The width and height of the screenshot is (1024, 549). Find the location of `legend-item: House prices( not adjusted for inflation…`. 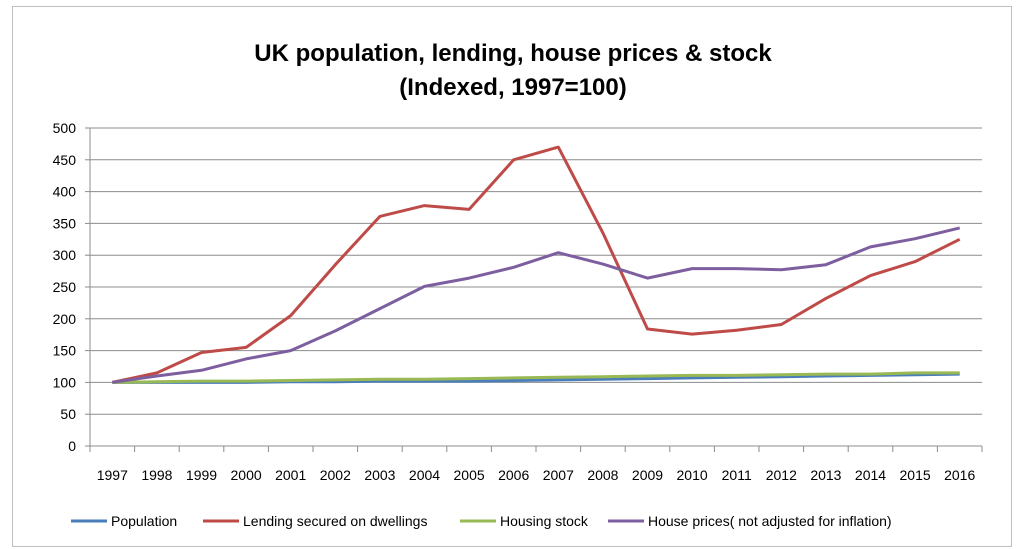

legend-item: House prices( not adjusted for inflation… is located at coordinates (750, 521).